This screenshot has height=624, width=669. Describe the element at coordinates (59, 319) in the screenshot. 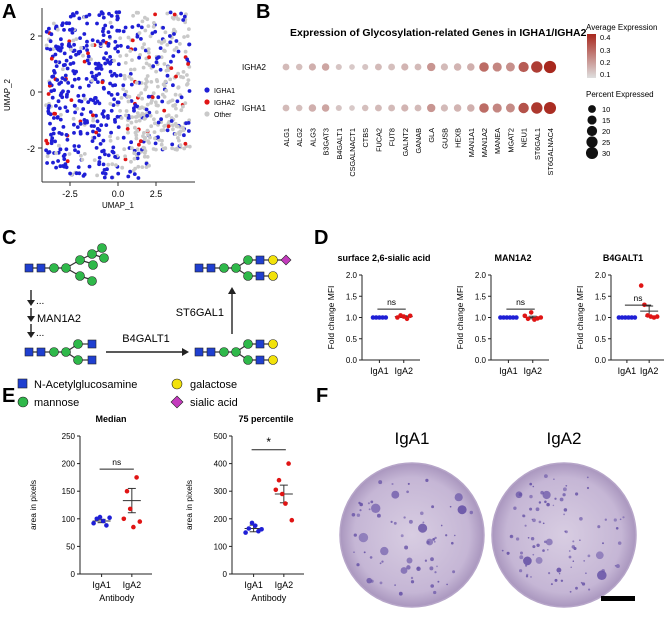

I see `enzyme-man1a2: MAN1A2` at that location.